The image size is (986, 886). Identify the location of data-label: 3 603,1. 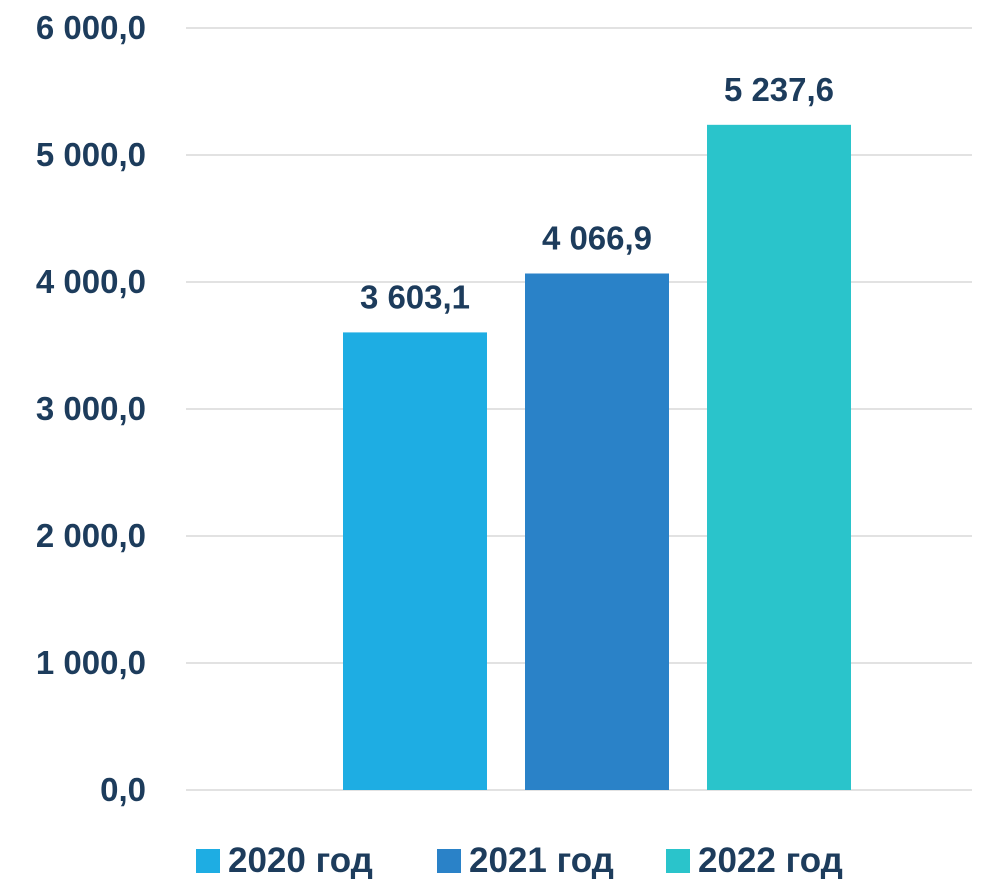
(415, 296).